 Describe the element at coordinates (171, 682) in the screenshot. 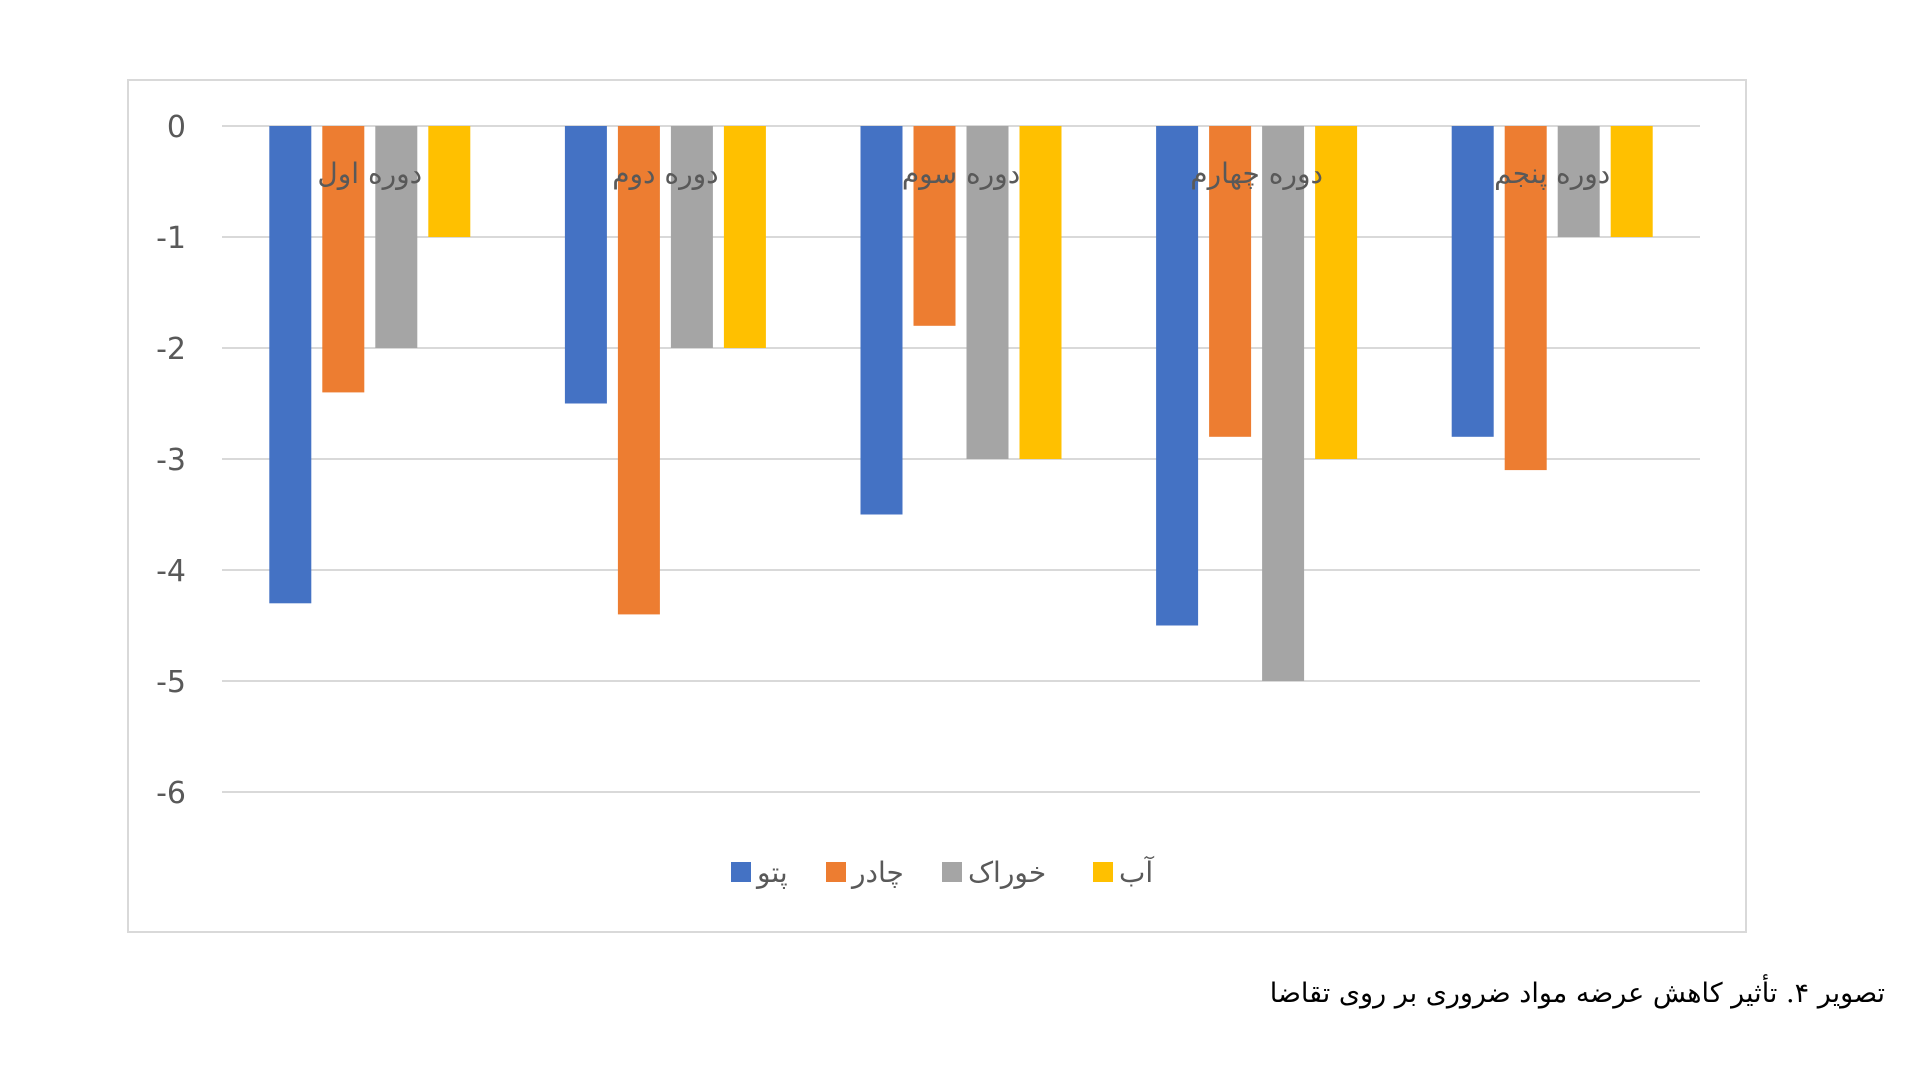

I see `y-tick-label: -5` at that location.